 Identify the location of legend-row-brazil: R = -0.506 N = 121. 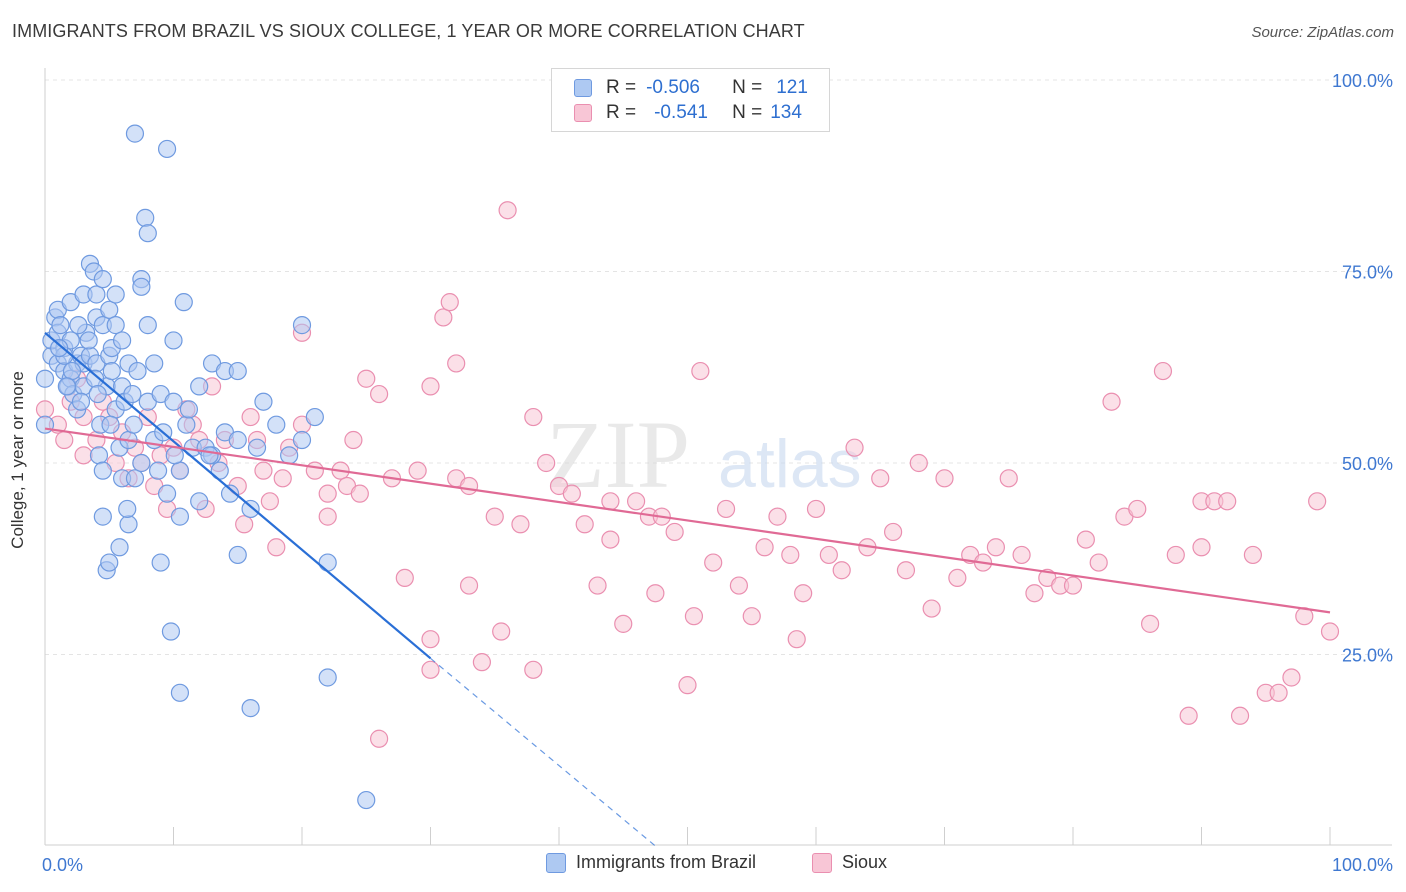
(691, 88).